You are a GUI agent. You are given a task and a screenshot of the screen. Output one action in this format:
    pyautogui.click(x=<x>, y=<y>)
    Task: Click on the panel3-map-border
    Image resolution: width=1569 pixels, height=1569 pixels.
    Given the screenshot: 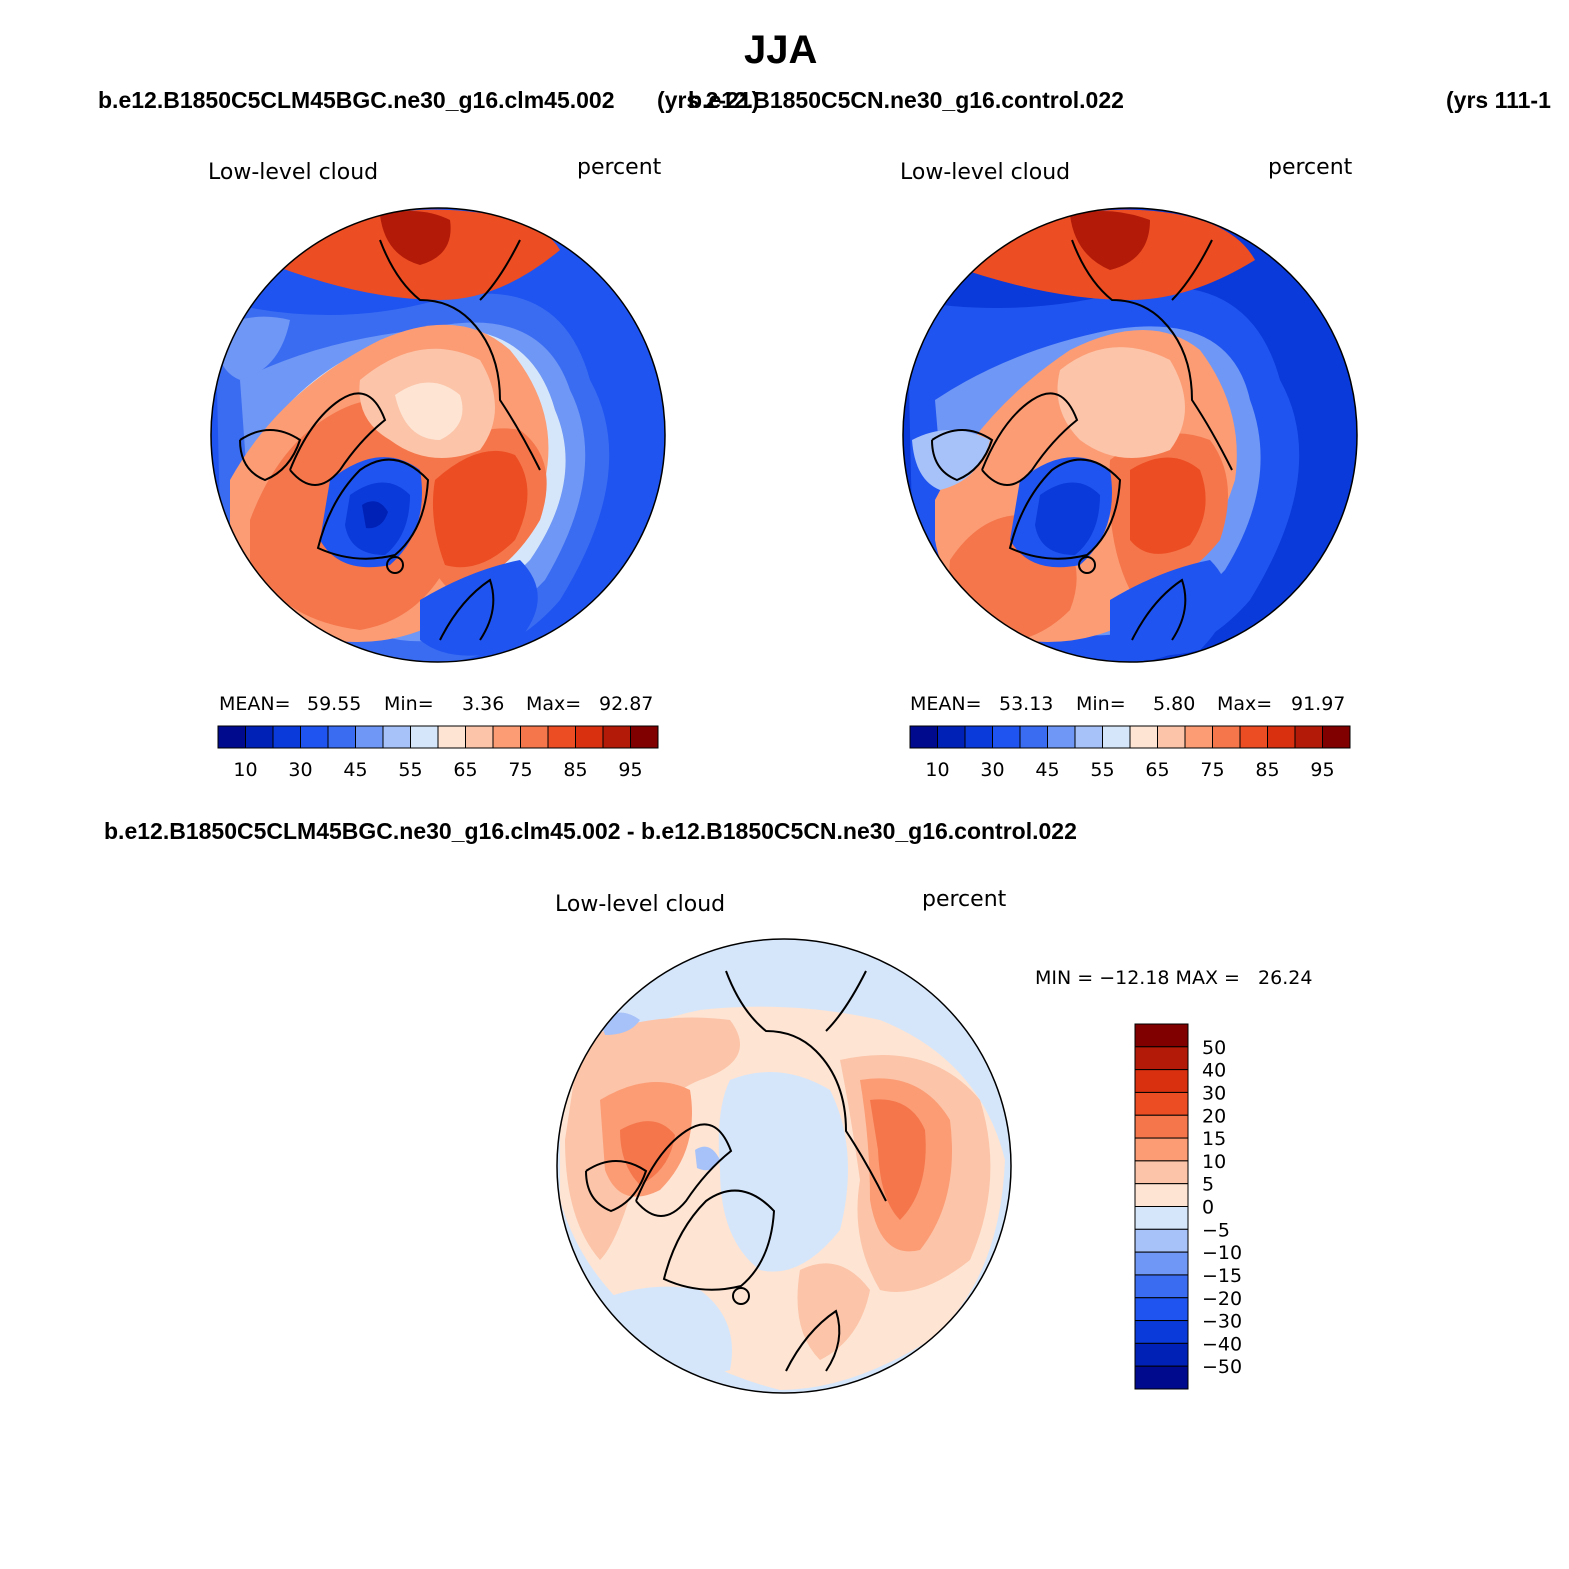 What is the action you would take?
    pyautogui.click(x=784, y=1166)
    